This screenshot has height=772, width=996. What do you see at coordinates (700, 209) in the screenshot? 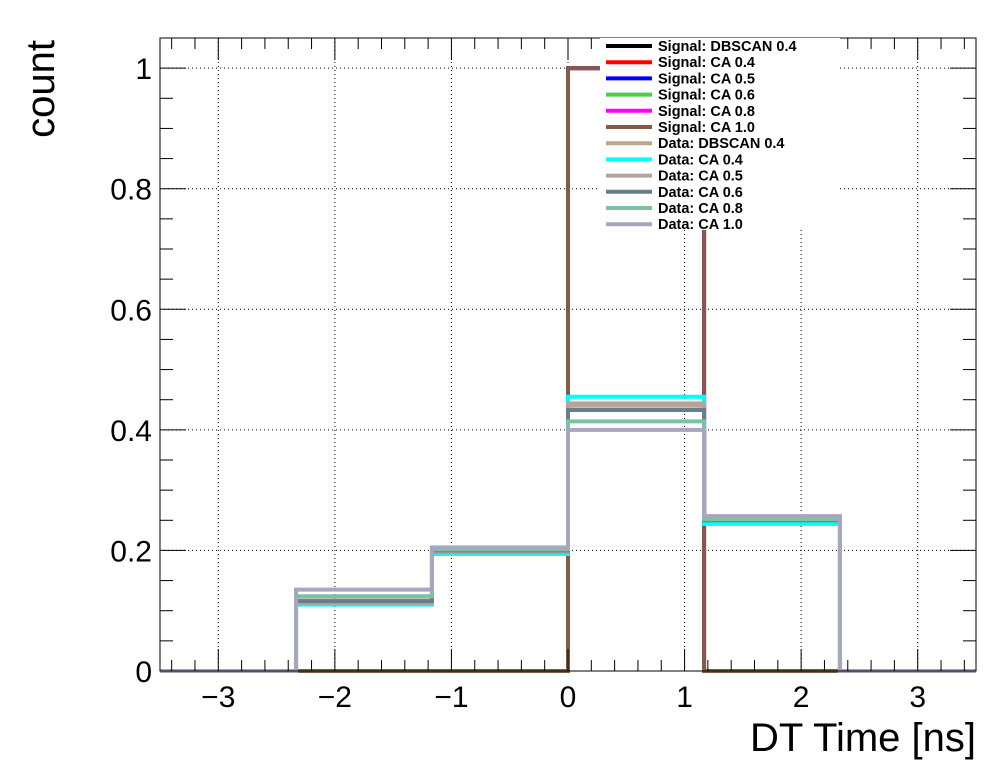
I see `legend-label-10: Data: CA 0.8` at bounding box center [700, 209].